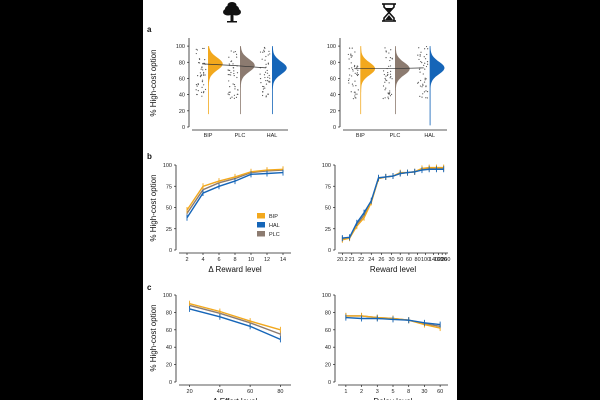 This screenshot has width=600, height=400. What do you see at coordinates (360, 136) in the screenshot?
I see `a-delay-xtick-label: BIP` at bounding box center [360, 136].